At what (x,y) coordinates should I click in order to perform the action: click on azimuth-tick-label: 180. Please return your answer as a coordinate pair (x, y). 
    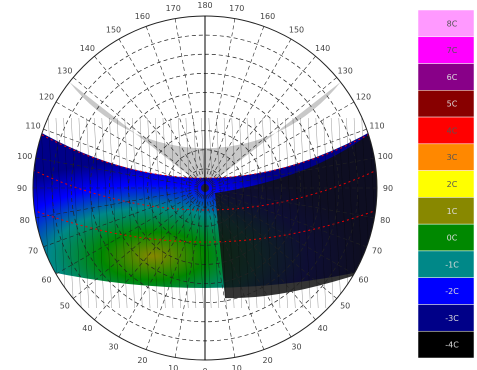
    Looking at the image, I should click on (204, 5).